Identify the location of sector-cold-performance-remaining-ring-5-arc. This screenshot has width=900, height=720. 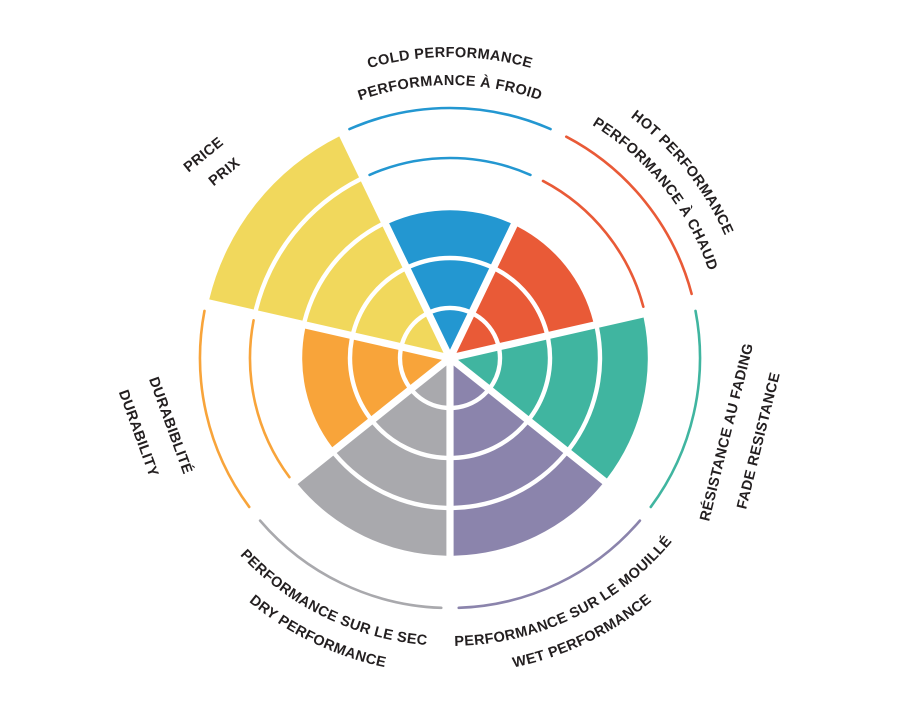
(450, 118).